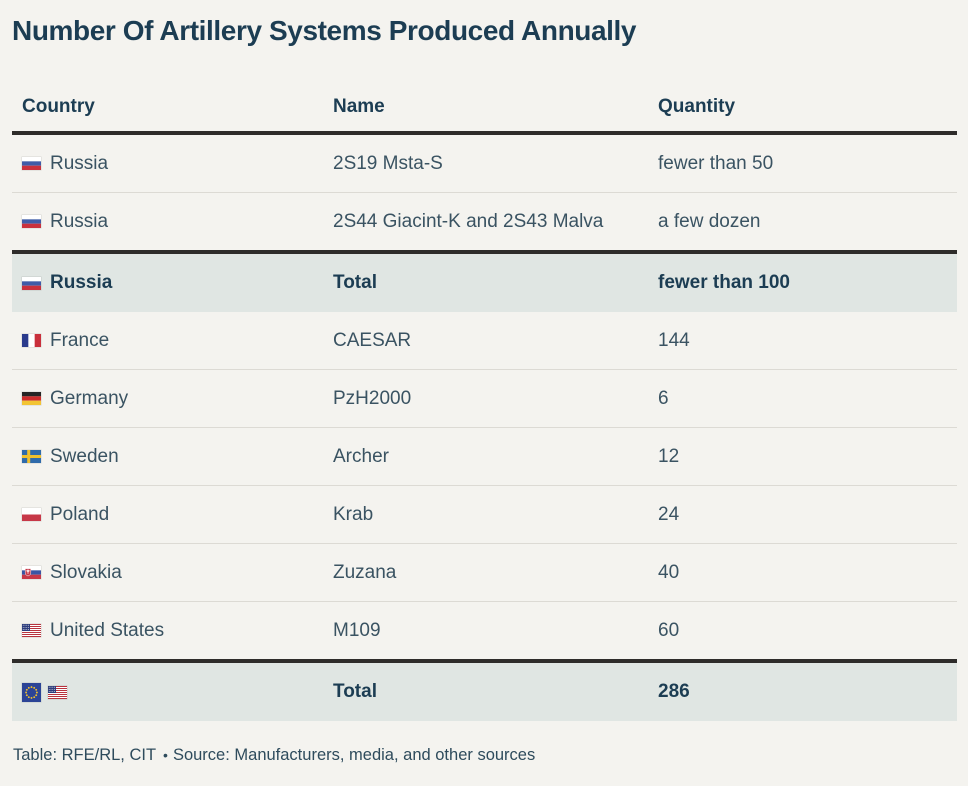 This screenshot has height=786, width=968. Describe the element at coordinates (172, 399) in the screenshot. I see `country-cell: Germany` at that location.